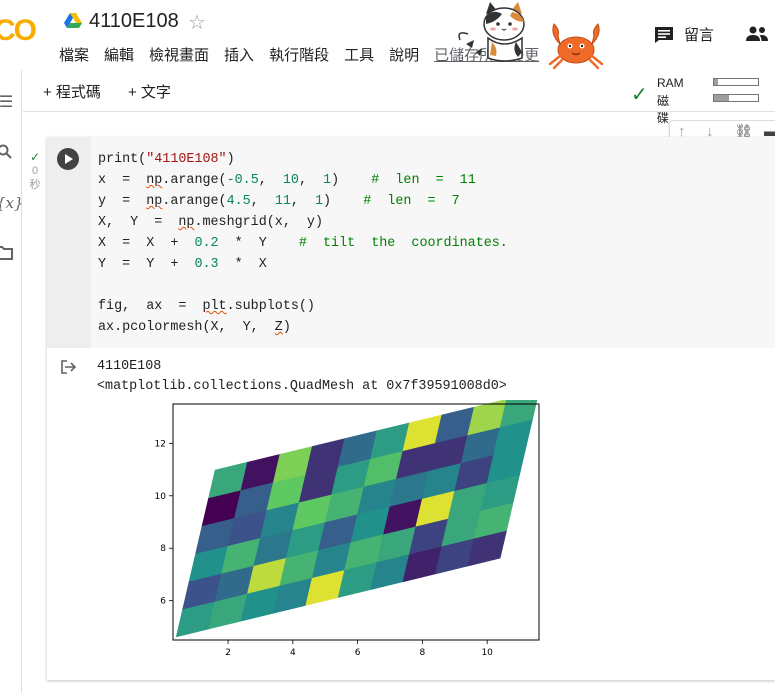  Describe the element at coordinates (736, 98) in the screenshot. I see `disk-usage-bar` at that location.